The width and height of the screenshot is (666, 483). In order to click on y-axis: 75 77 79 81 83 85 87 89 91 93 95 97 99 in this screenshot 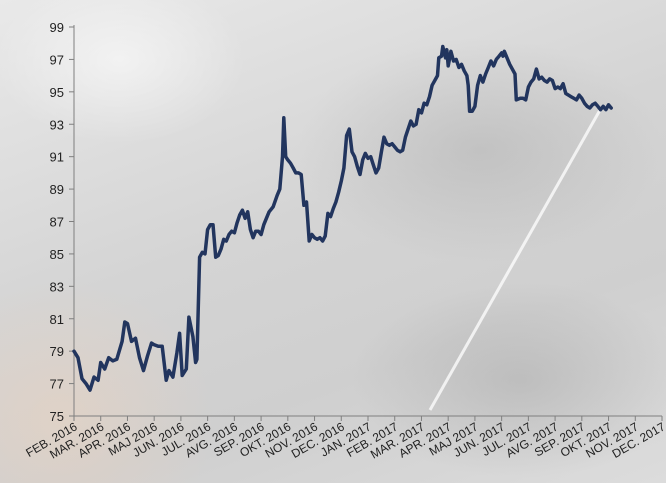, I will do `click(62, 222)`.